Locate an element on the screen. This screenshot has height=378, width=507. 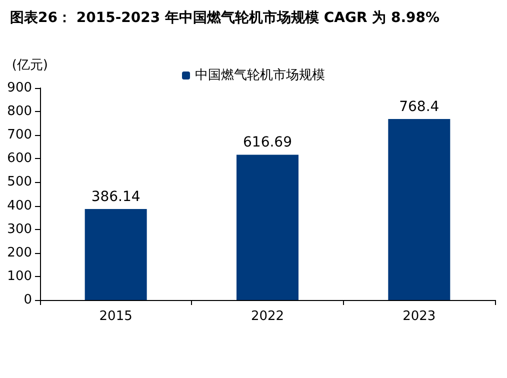
data-label: 616.69 is located at coordinates (267, 142).